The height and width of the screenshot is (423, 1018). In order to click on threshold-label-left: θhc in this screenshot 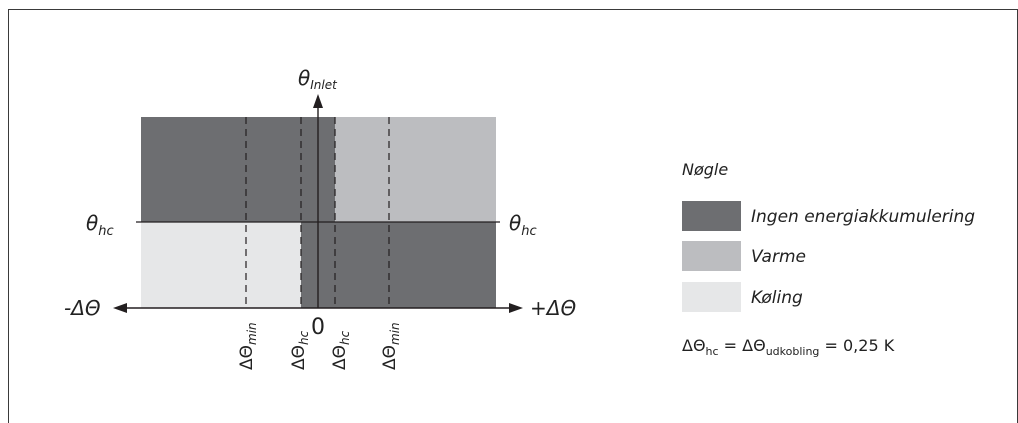, I will do `click(100, 225)`.